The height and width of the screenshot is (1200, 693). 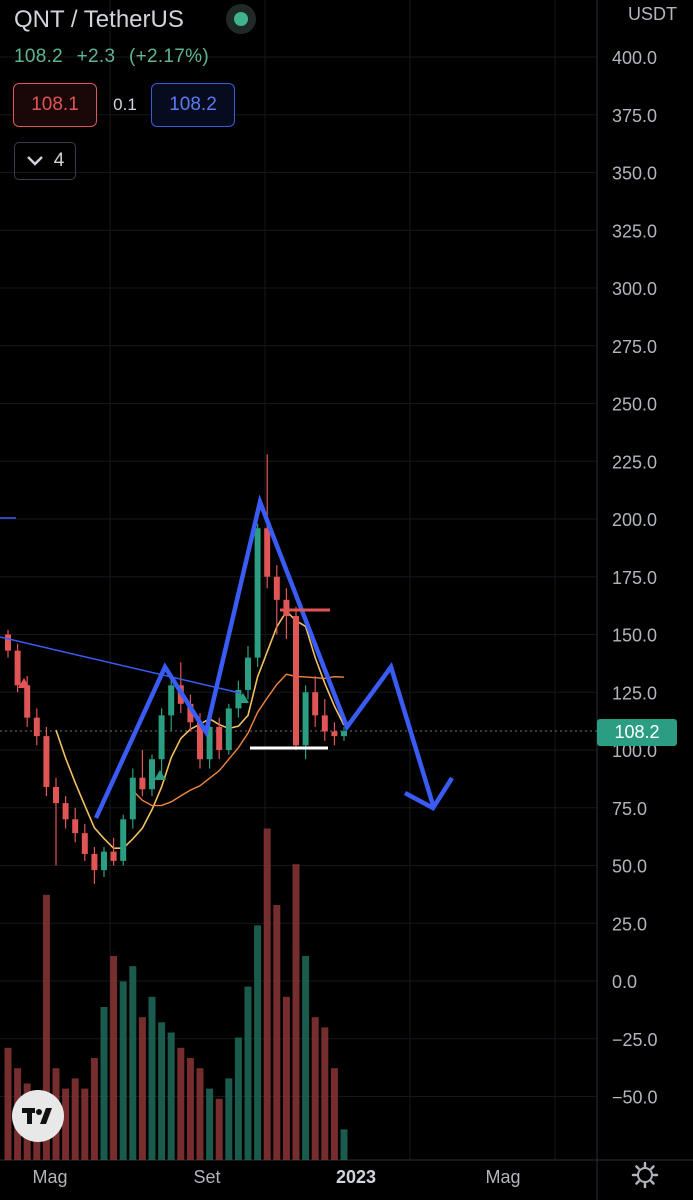 I want to click on price-tick-label: 225.0, so click(x=634, y=462).